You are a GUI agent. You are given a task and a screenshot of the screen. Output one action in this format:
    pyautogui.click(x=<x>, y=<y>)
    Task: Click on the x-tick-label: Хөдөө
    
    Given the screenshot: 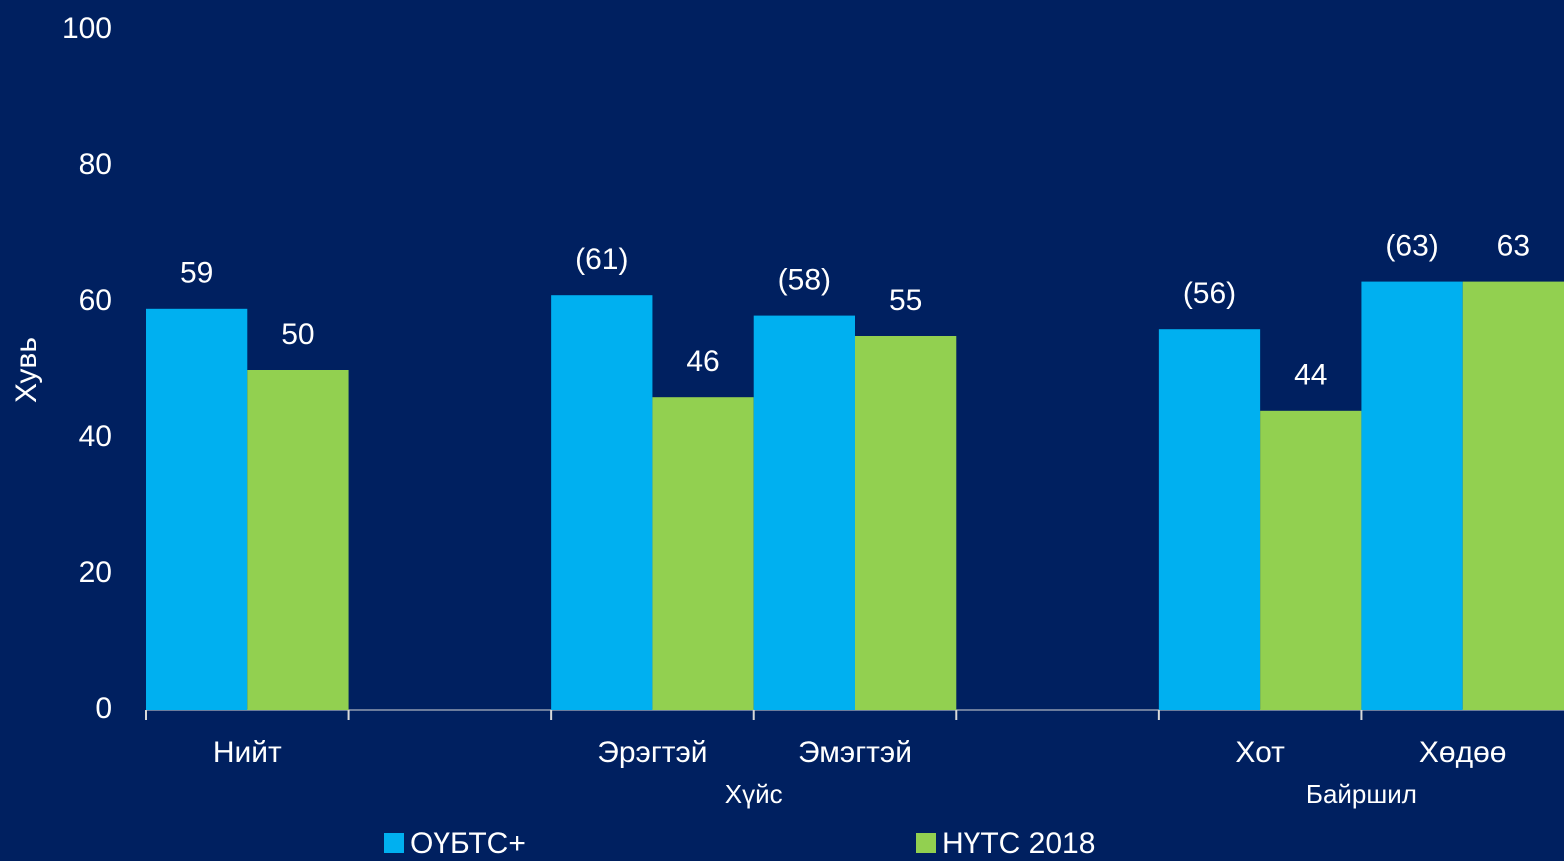 What is the action you would take?
    pyautogui.click(x=1463, y=752)
    